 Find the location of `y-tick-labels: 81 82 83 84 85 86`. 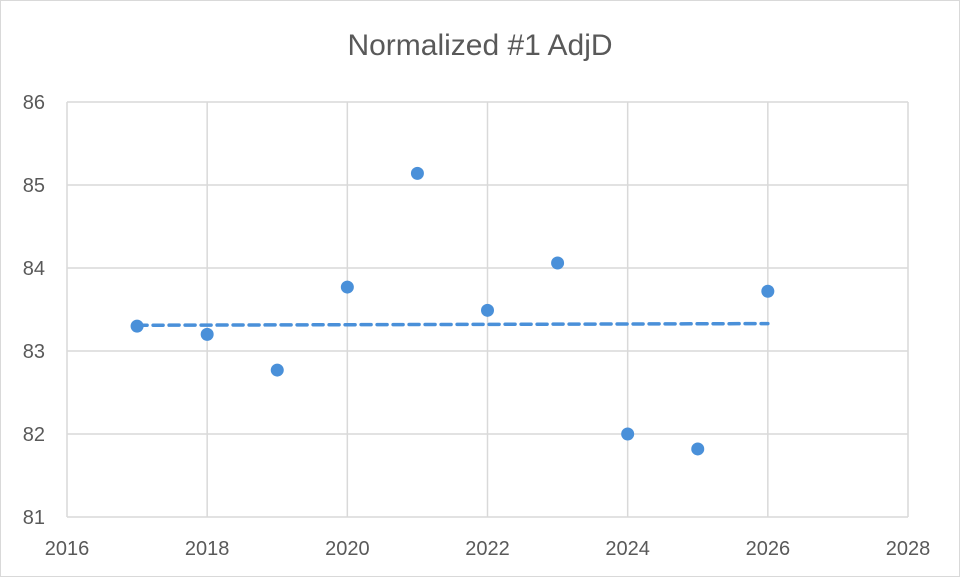

y-tick-labels: 81 82 83 84 85 86 is located at coordinates (34, 310).